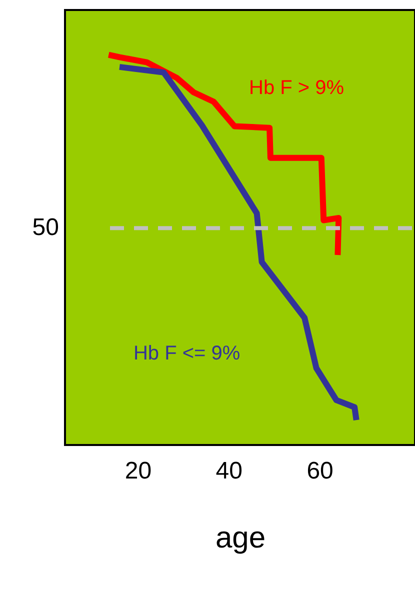 Image resolution: width=415 pixels, height=607 pixels. I want to click on x-tick-label: 20, so click(138, 471).